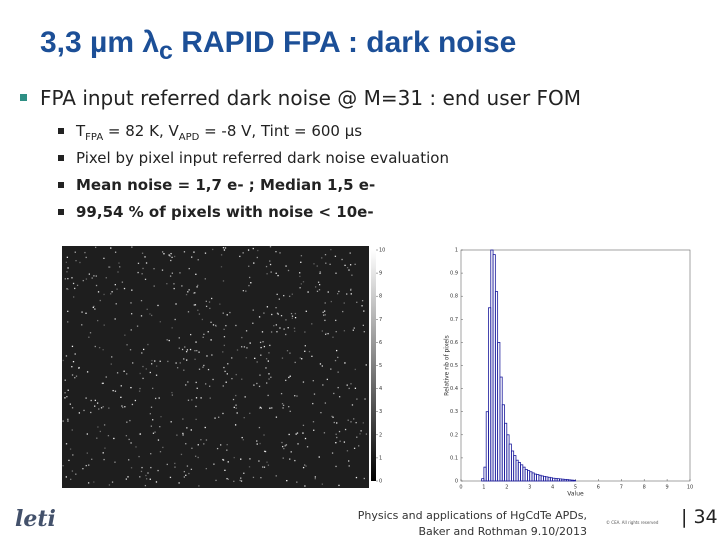 The height and width of the screenshot is (540, 720). I want to click on colorbar-tick-label: 1, so click(380, 458).